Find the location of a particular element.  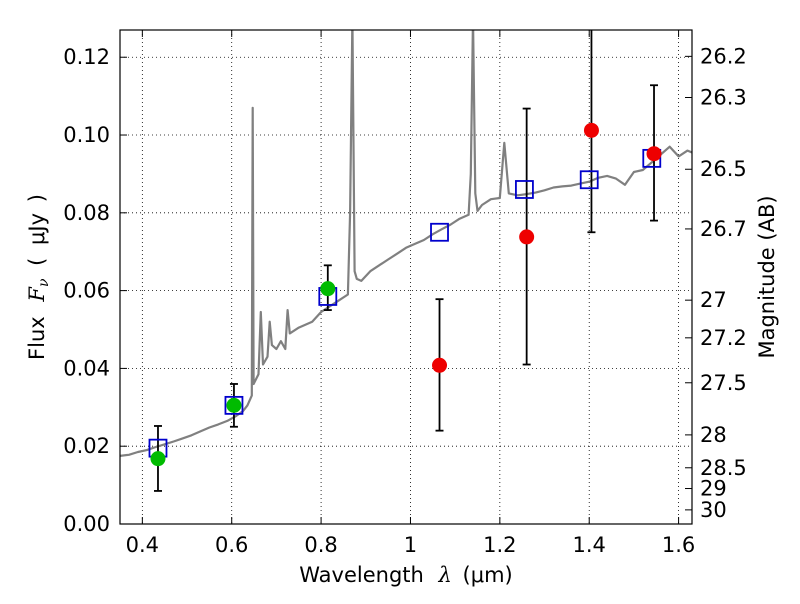

y-tick-label: 0.10 is located at coordinates (86, 135).